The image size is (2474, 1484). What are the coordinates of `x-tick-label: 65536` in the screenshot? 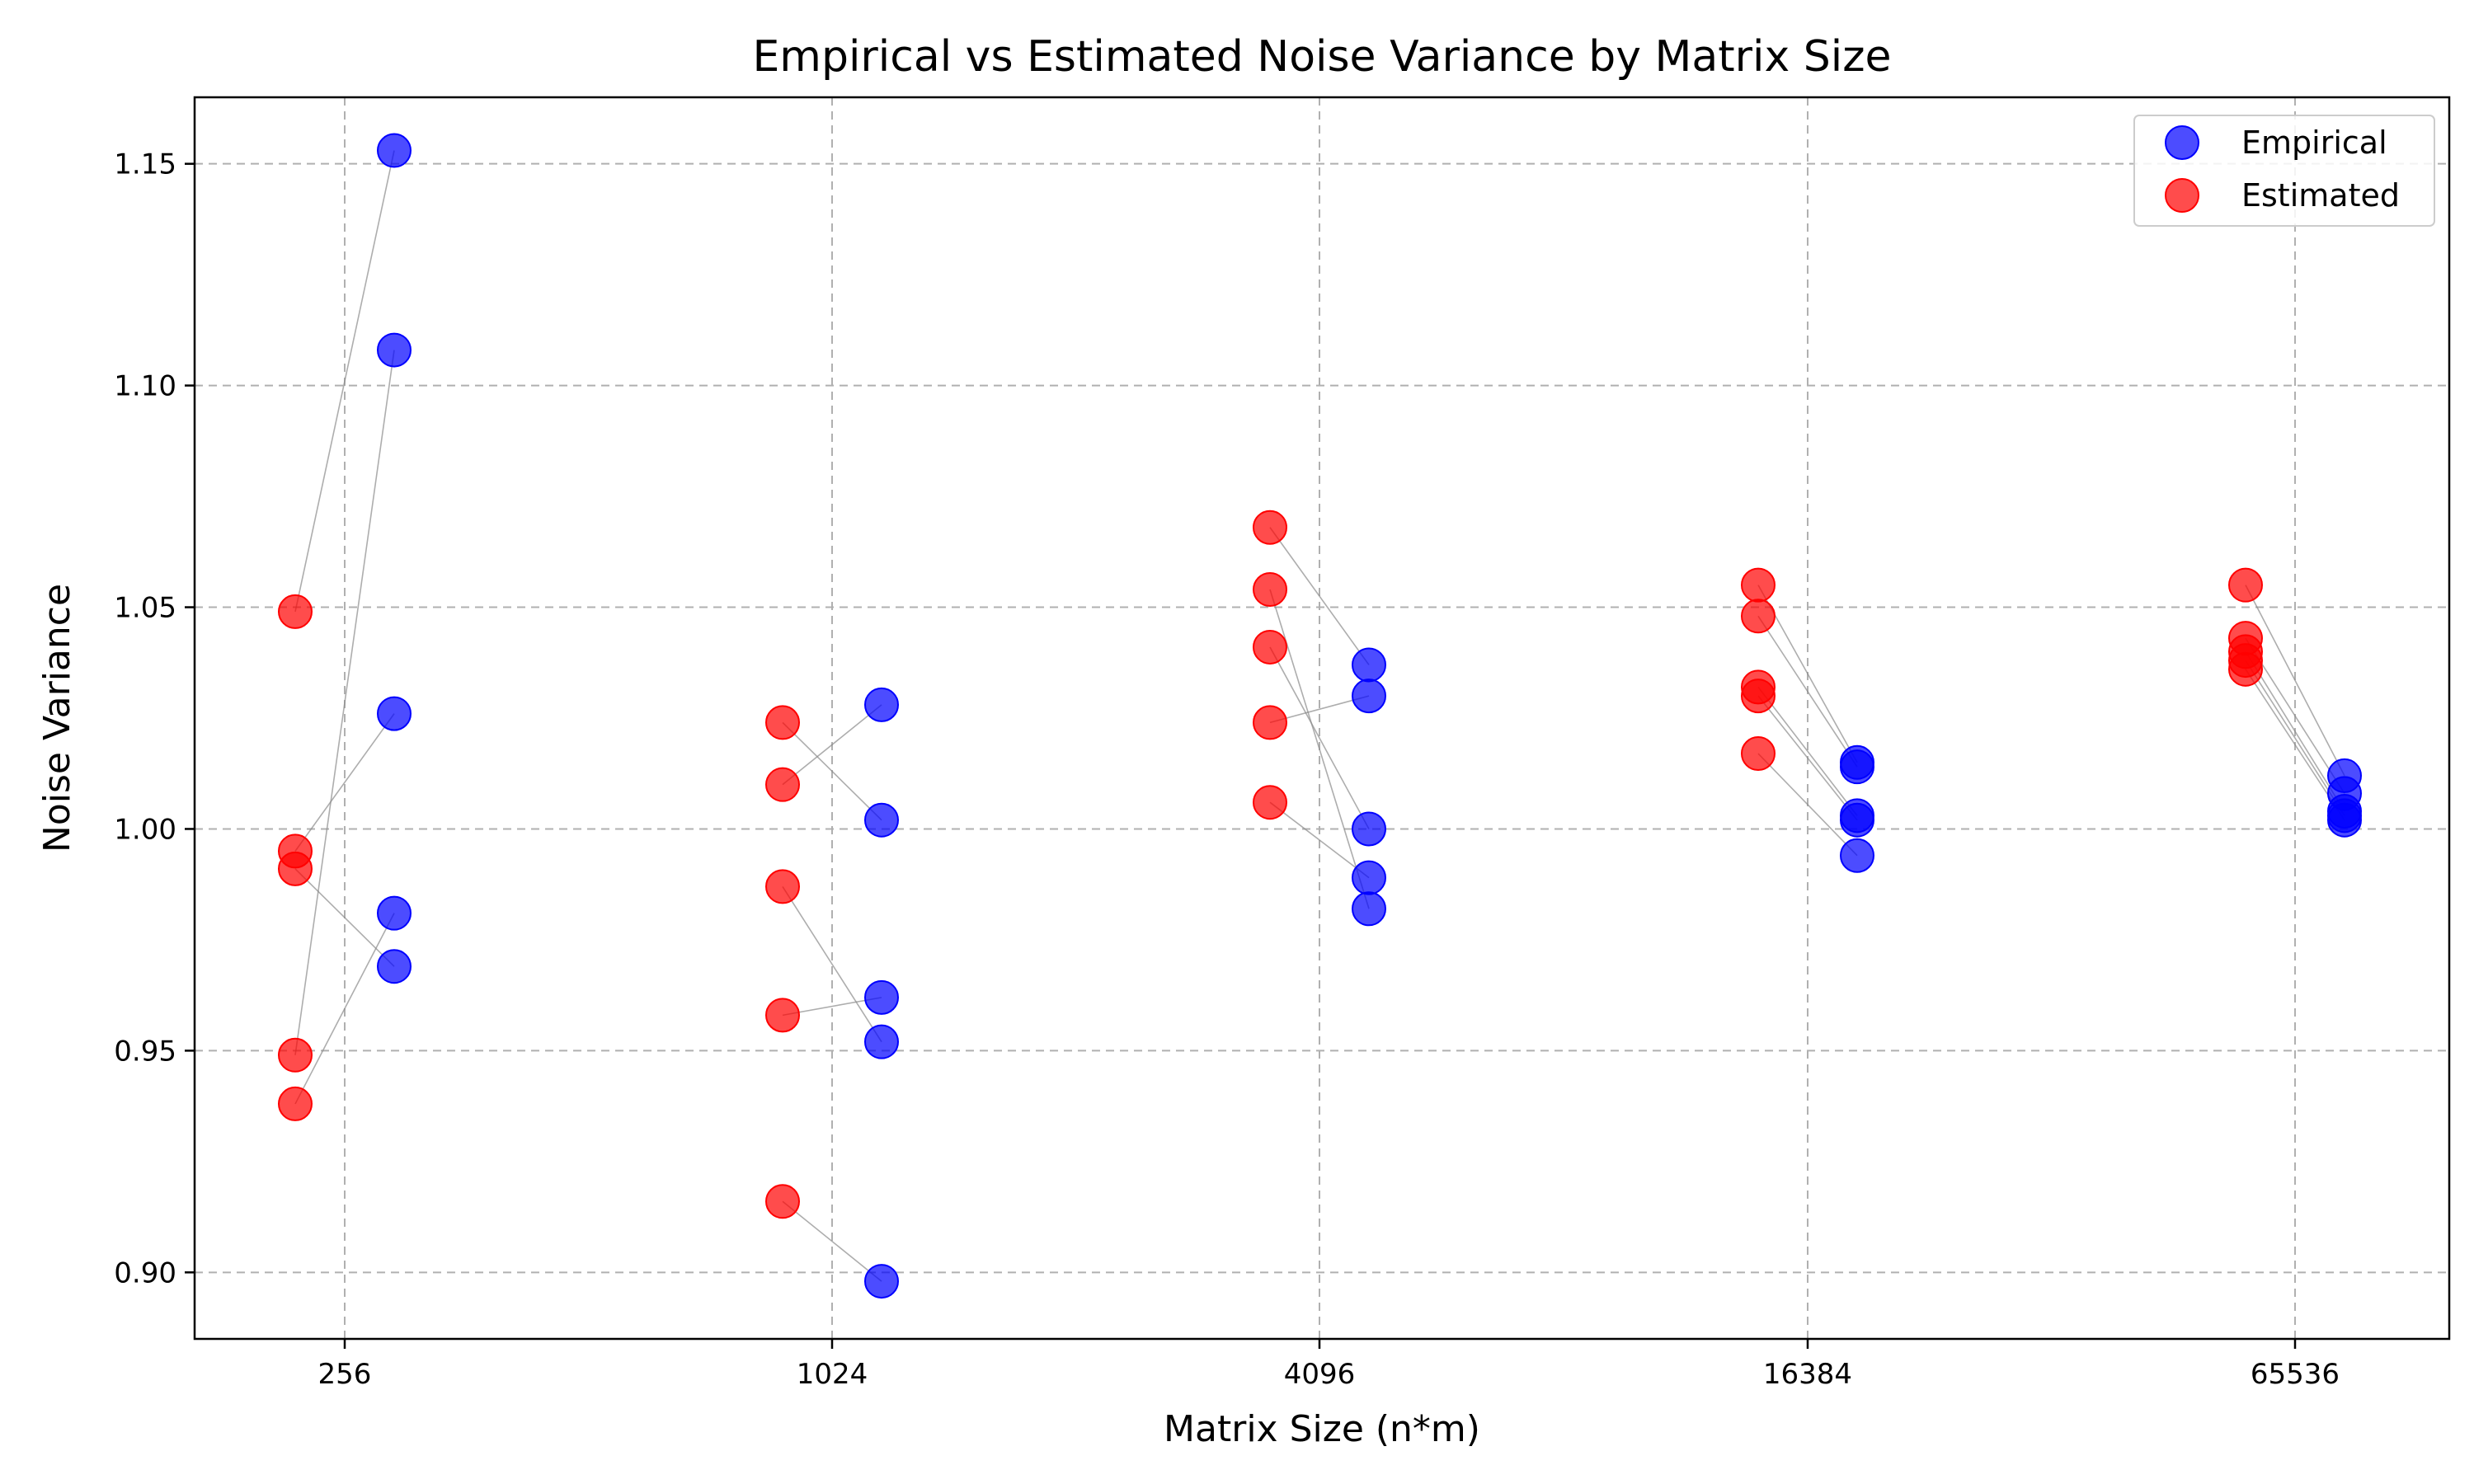 It's located at (2295, 1374).